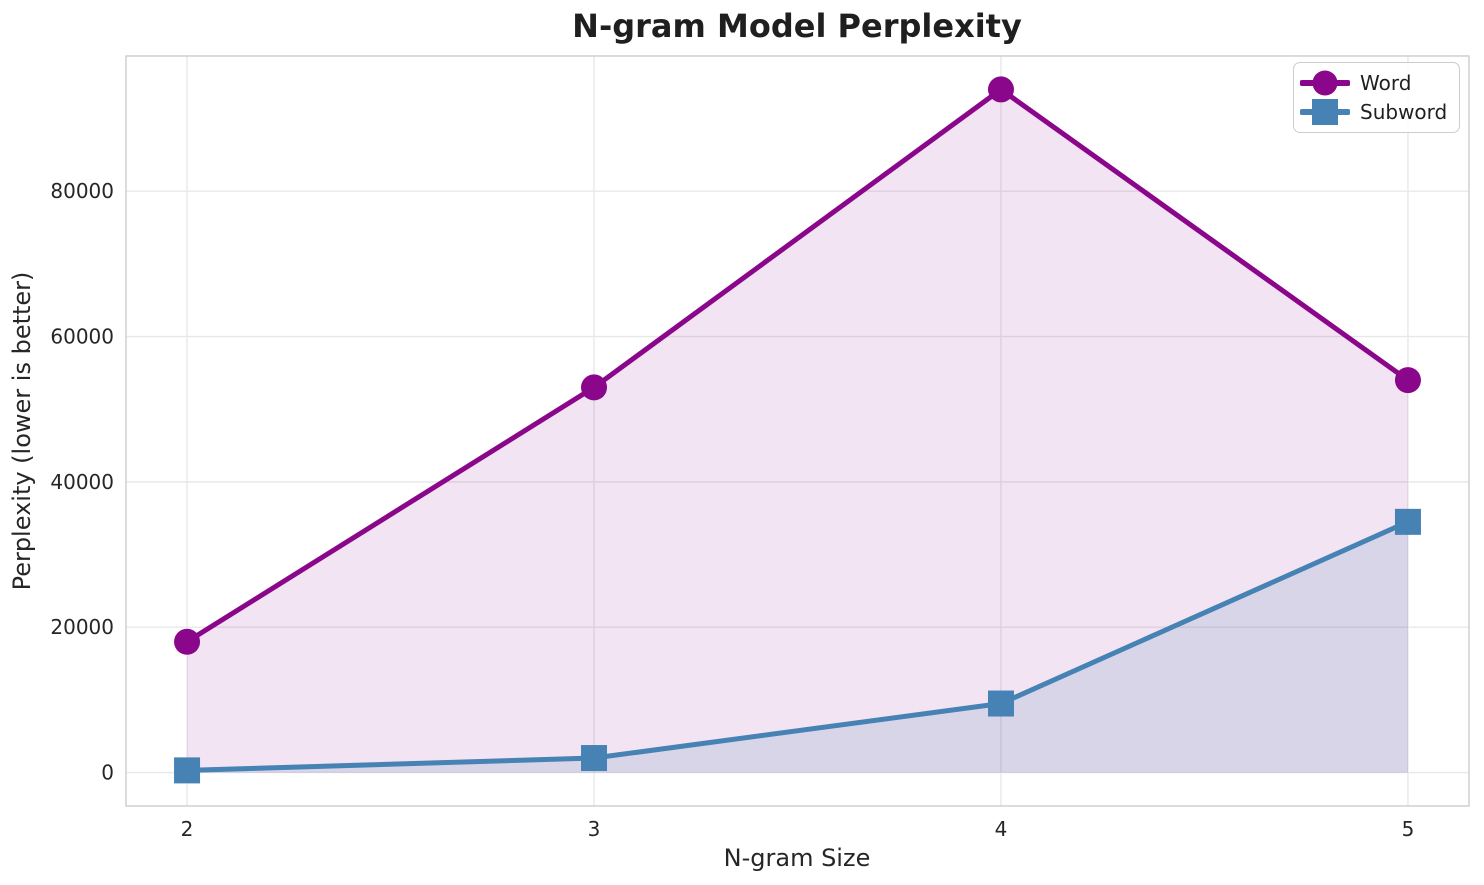  Describe the element at coordinates (1408, 829) in the screenshot. I see `x-tick-label: 5` at that location.